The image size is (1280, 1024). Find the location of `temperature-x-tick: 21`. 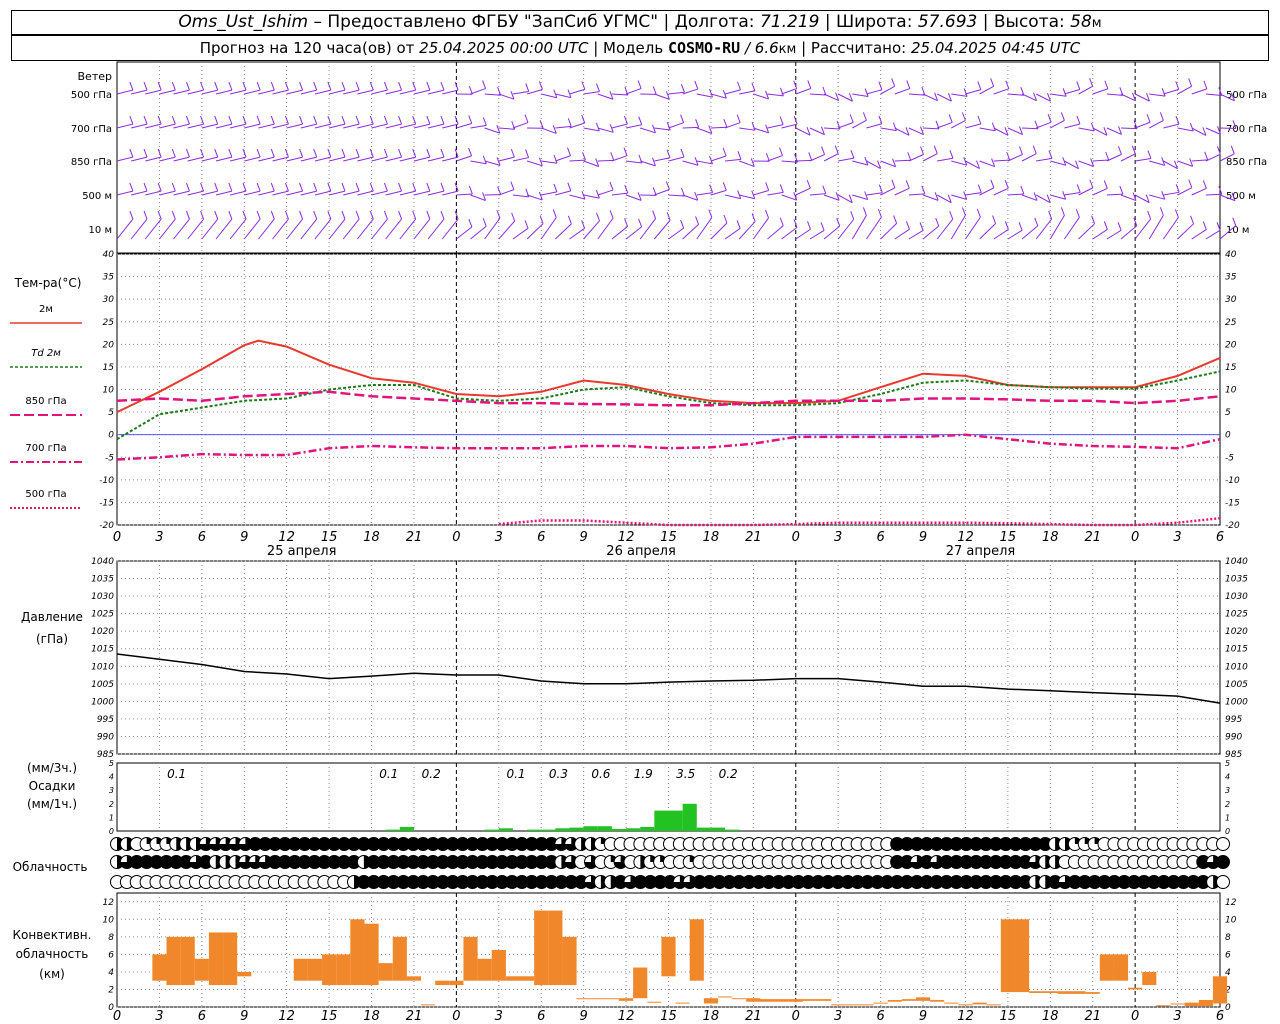

temperature-x-tick: 21 is located at coordinates (753, 537).